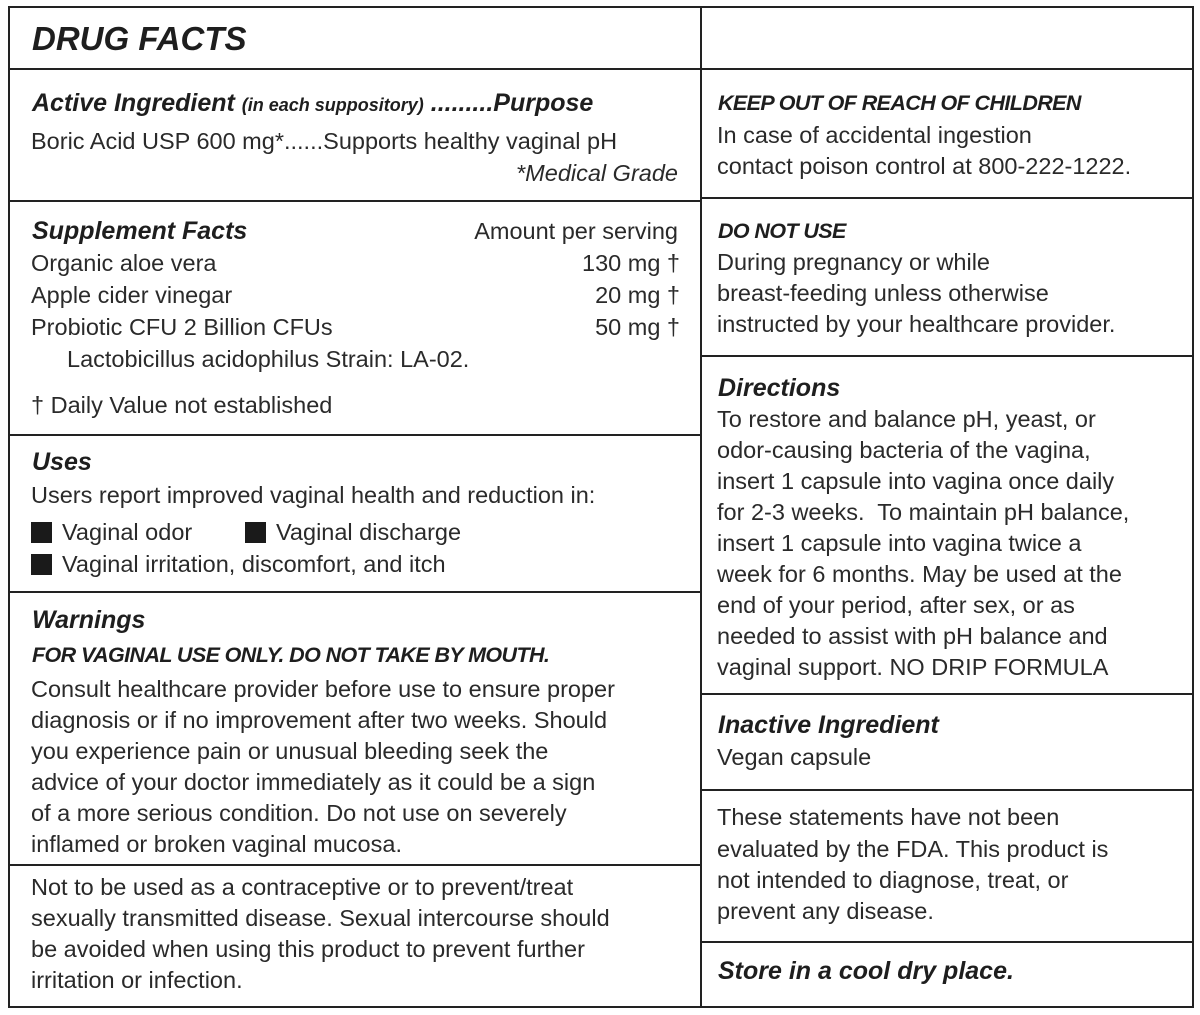  I want to click on storage-note: Store in a cool dry place., so click(866, 971).